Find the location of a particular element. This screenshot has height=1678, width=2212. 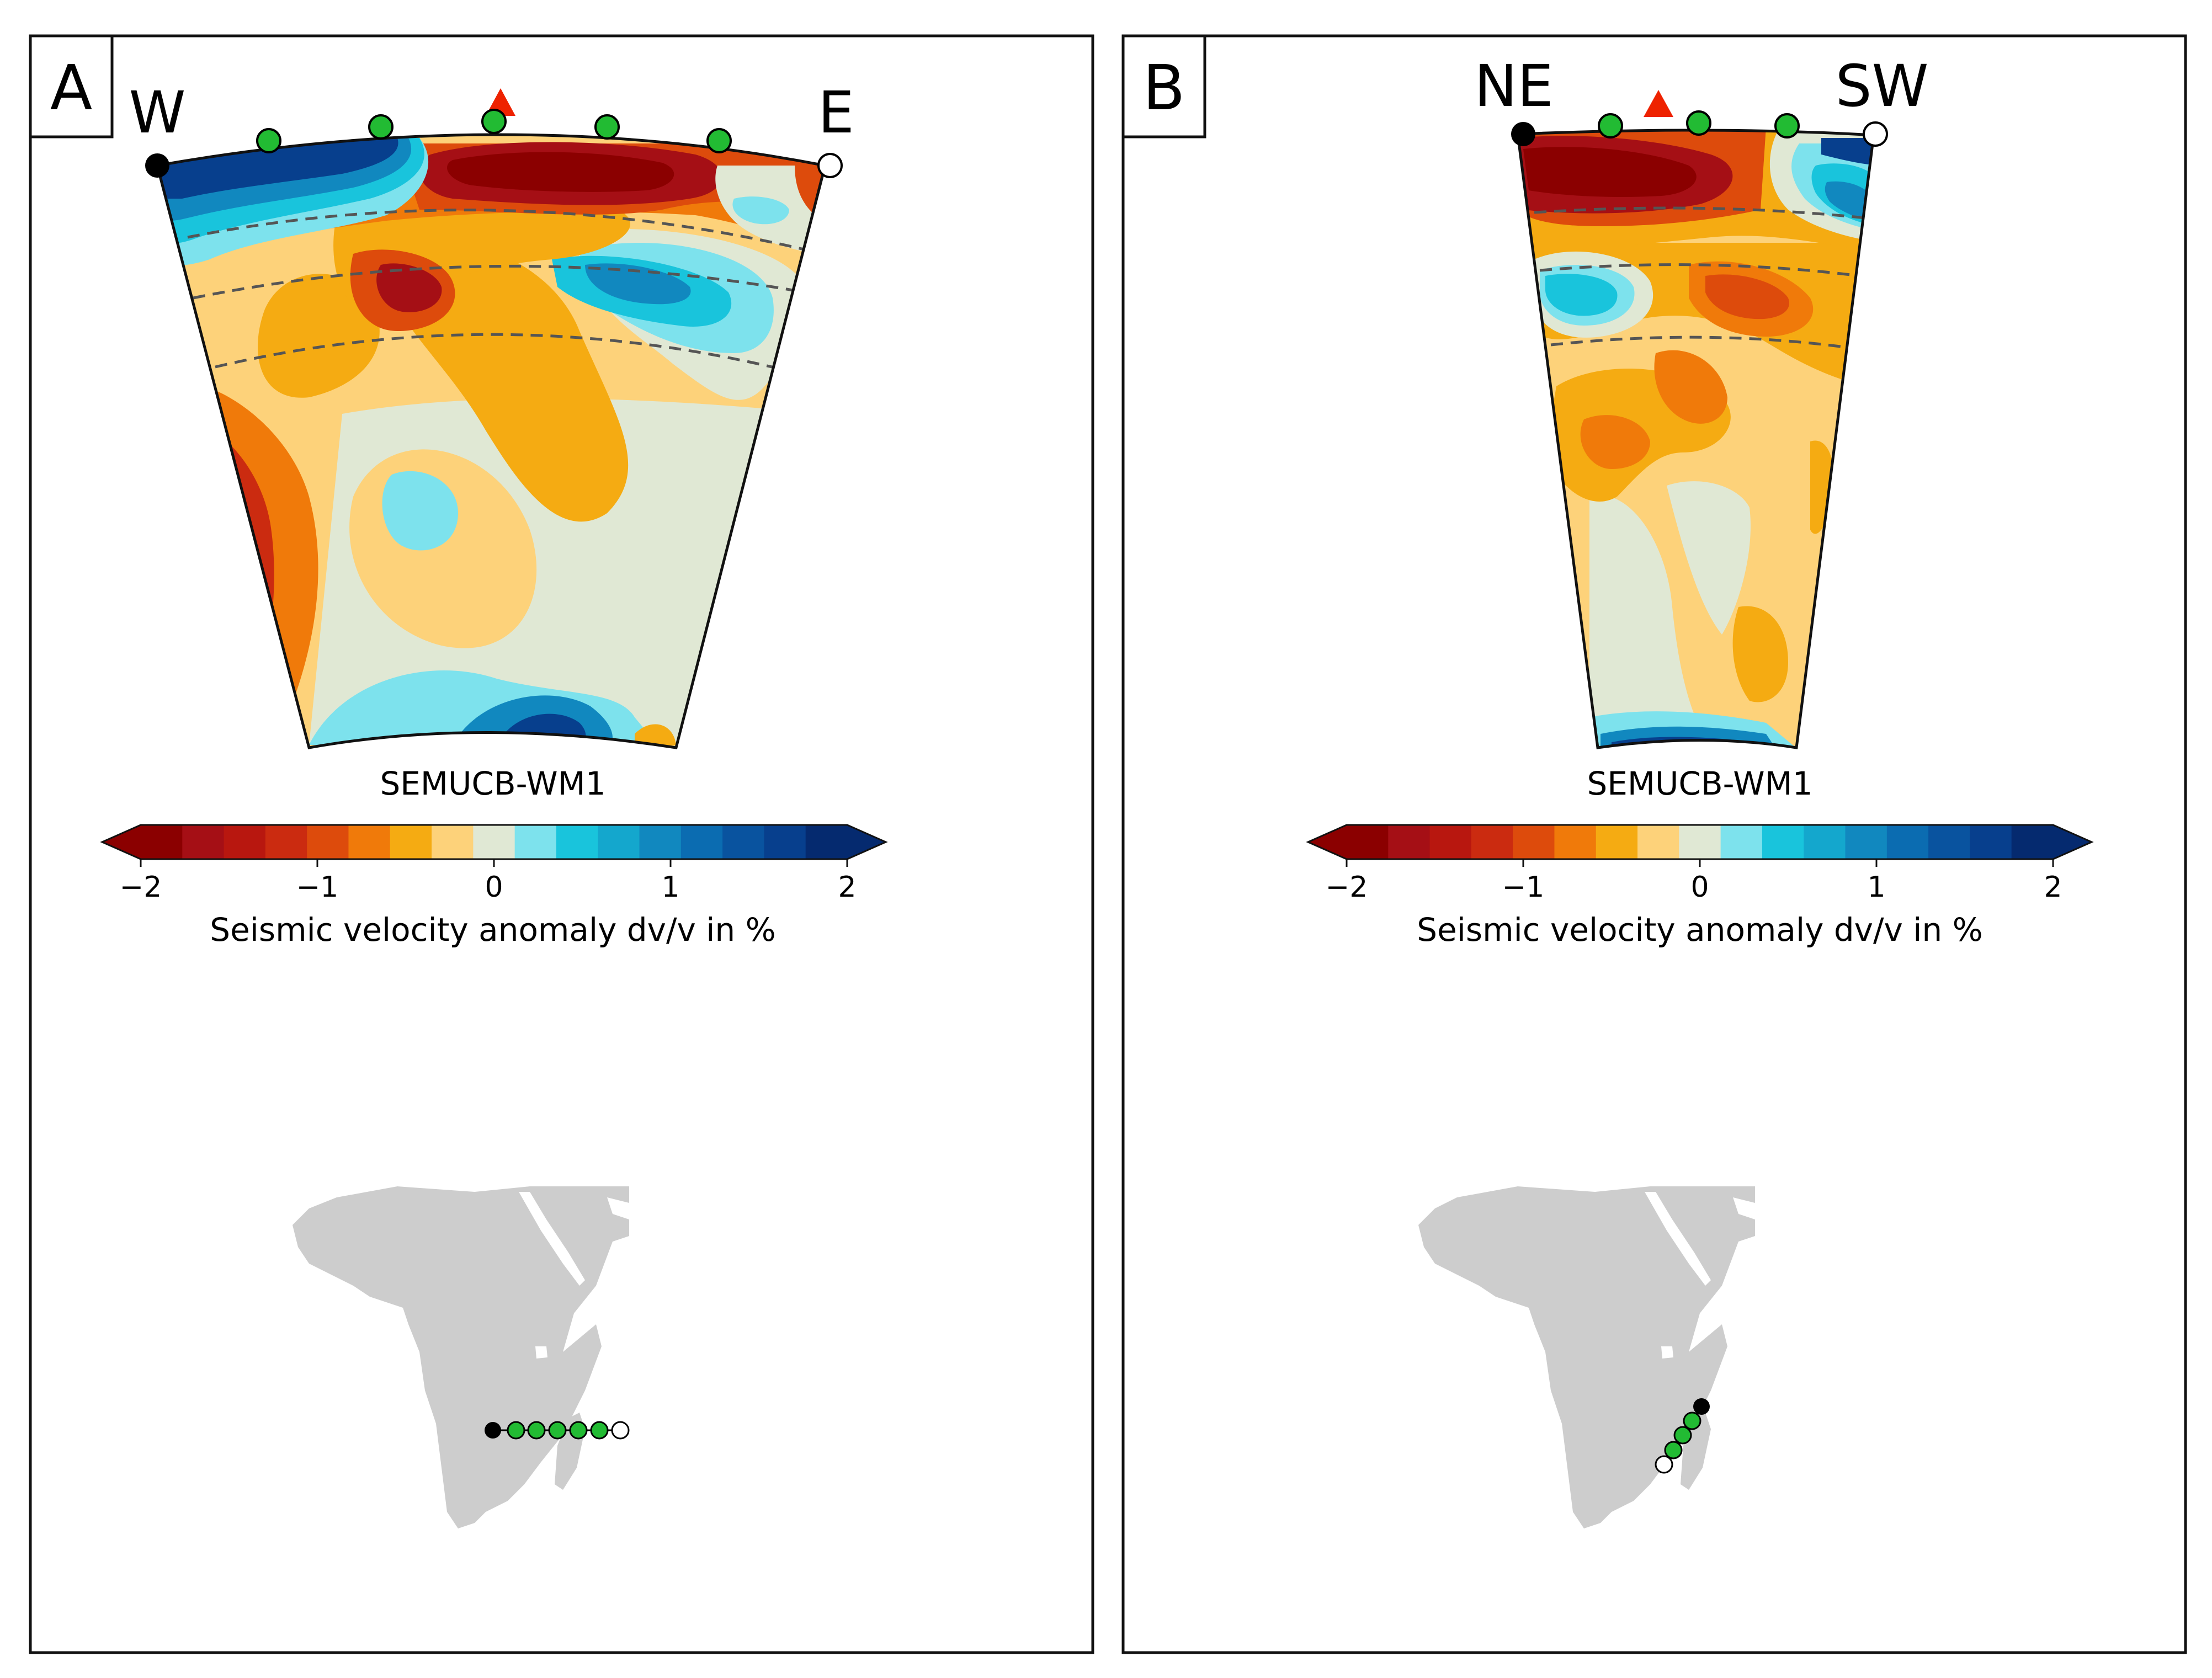

panel-b-map-stations is located at coordinates (1682, 1436).